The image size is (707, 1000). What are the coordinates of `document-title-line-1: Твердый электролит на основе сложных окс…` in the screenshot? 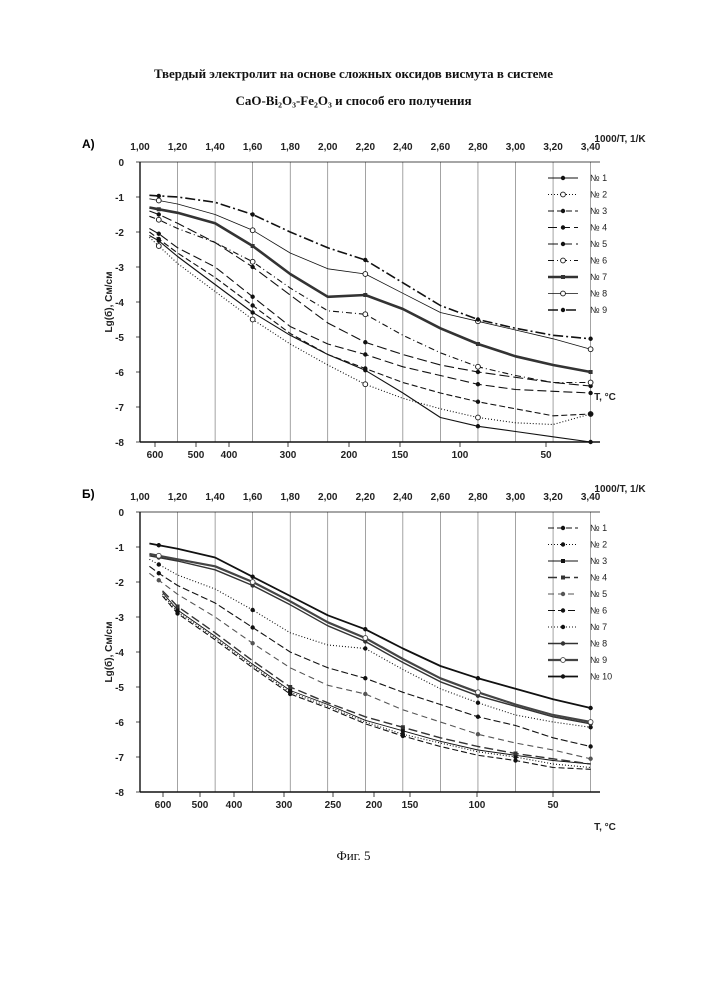 It's located at (353, 74).